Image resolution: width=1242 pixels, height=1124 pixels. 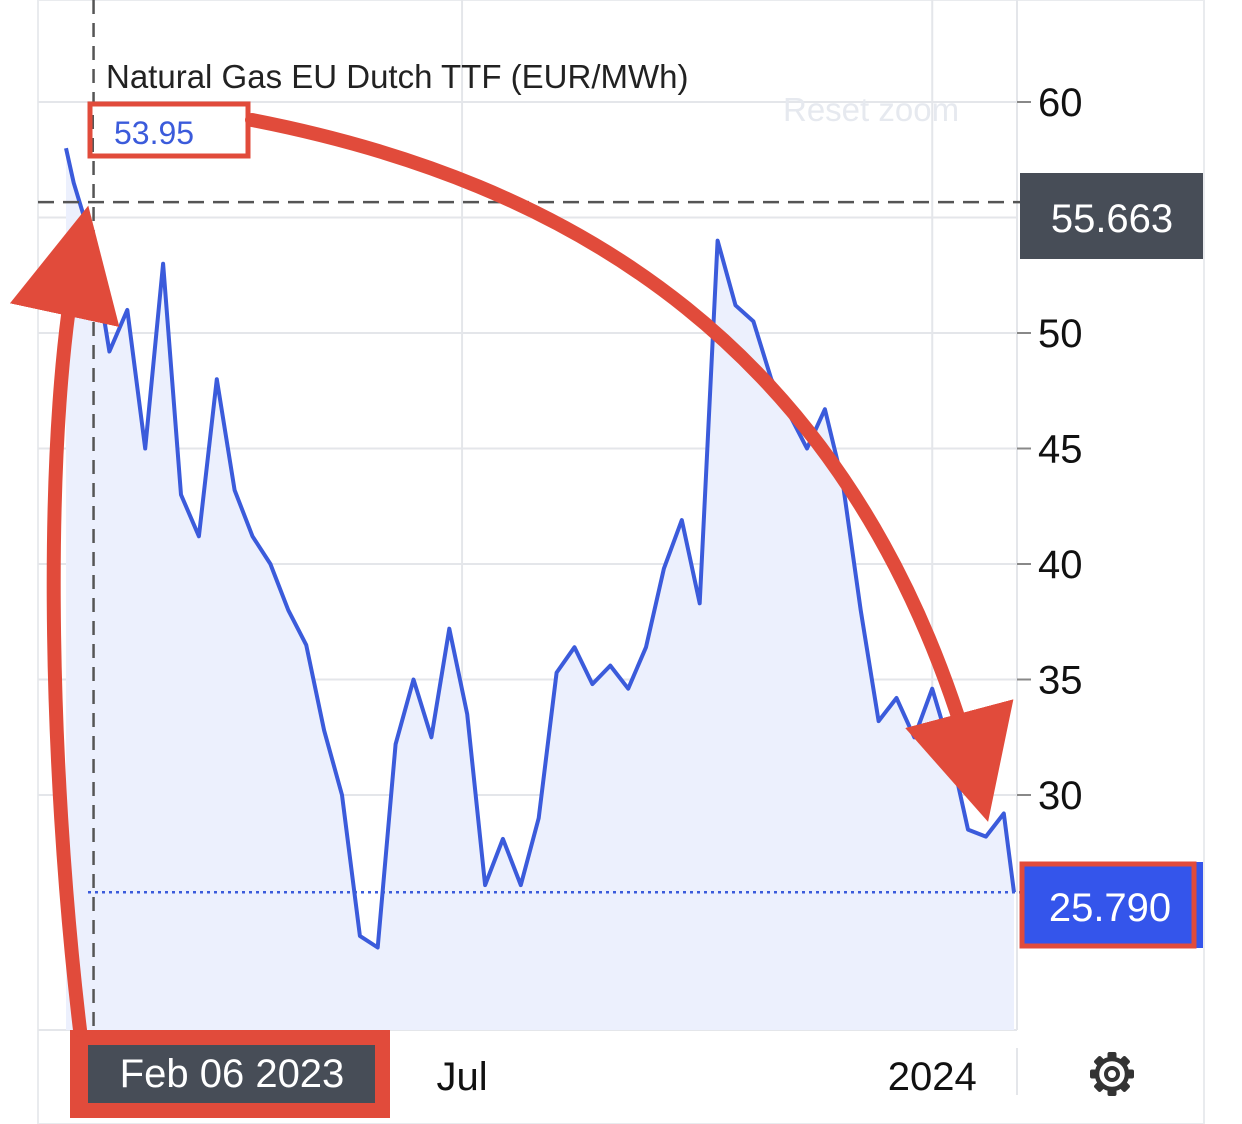 I want to click on reference-value-badge, so click(x=1111, y=216).